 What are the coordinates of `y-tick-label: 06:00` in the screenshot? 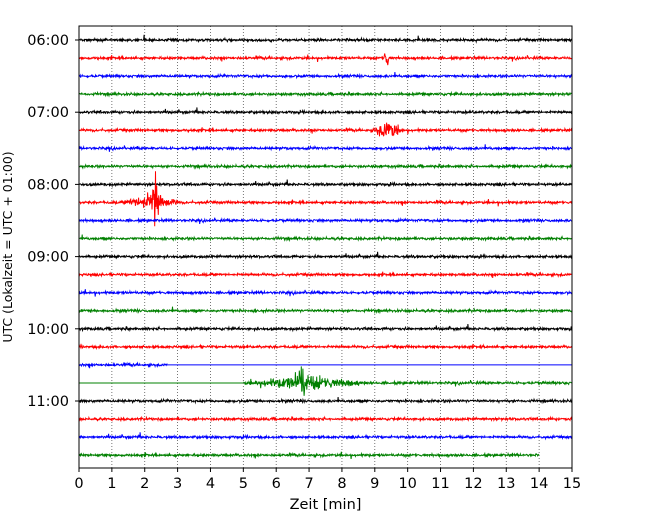 It's located at (48, 41).